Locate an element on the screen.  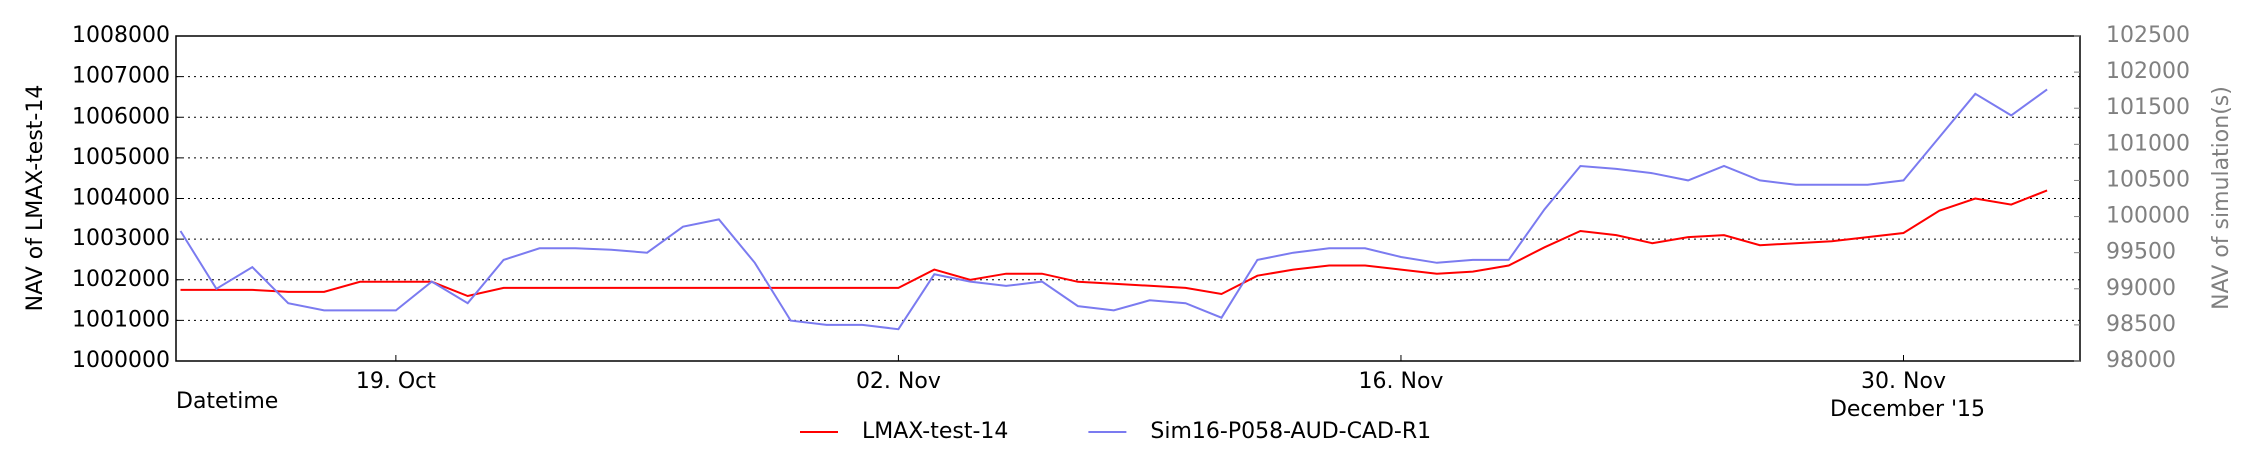
y2-tick-label: 102000 is located at coordinates (2148, 71).